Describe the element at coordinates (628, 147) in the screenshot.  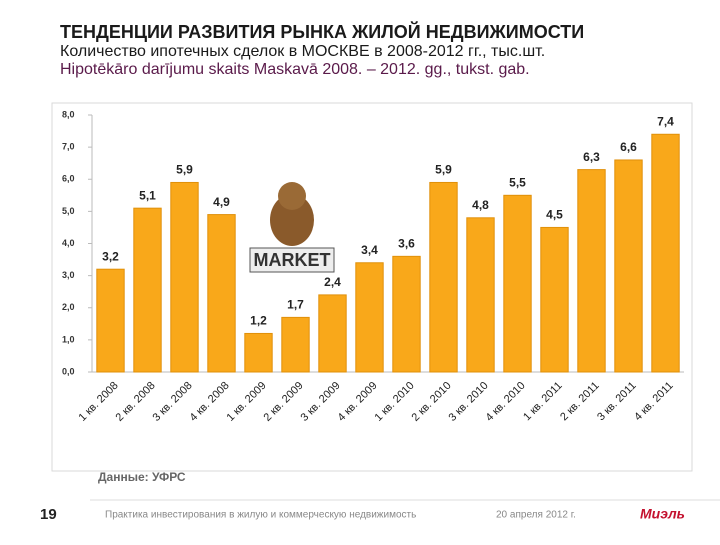
I see `value-label: 6,6` at that location.